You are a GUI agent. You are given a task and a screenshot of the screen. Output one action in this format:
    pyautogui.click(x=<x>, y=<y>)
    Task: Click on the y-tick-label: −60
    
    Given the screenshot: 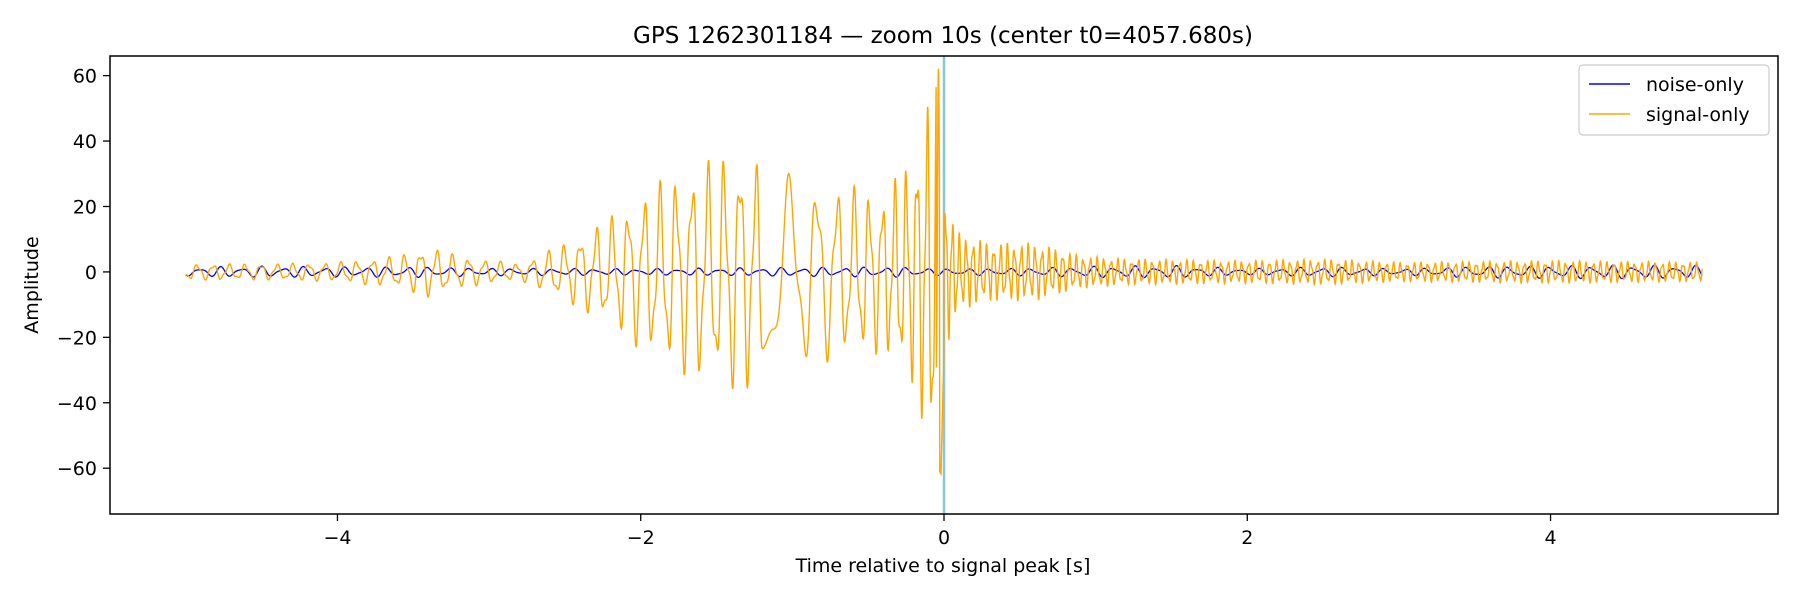 What is the action you would take?
    pyautogui.click(x=77, y=469)
    